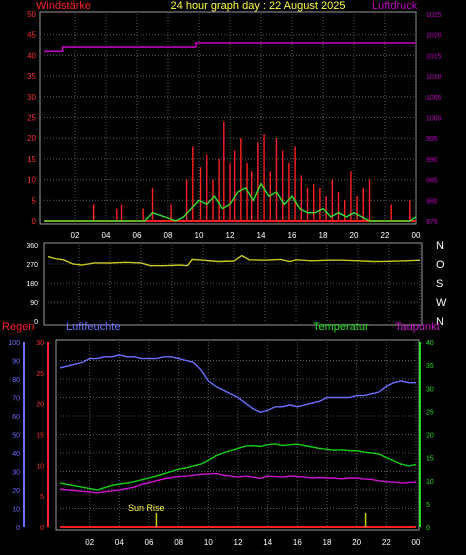 The width and height of the screenshot is (466, 555). Describe the element at coordinates (34, 303) in the screenshot. I see `direction-tick-label: 90` at that location.